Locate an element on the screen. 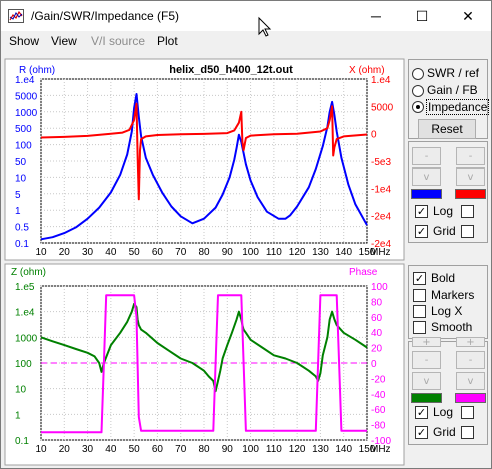 Image resolution: width=492 pixels, height=469 pixels. bottom-right-down-button: v is located at coordinates (470, 381).